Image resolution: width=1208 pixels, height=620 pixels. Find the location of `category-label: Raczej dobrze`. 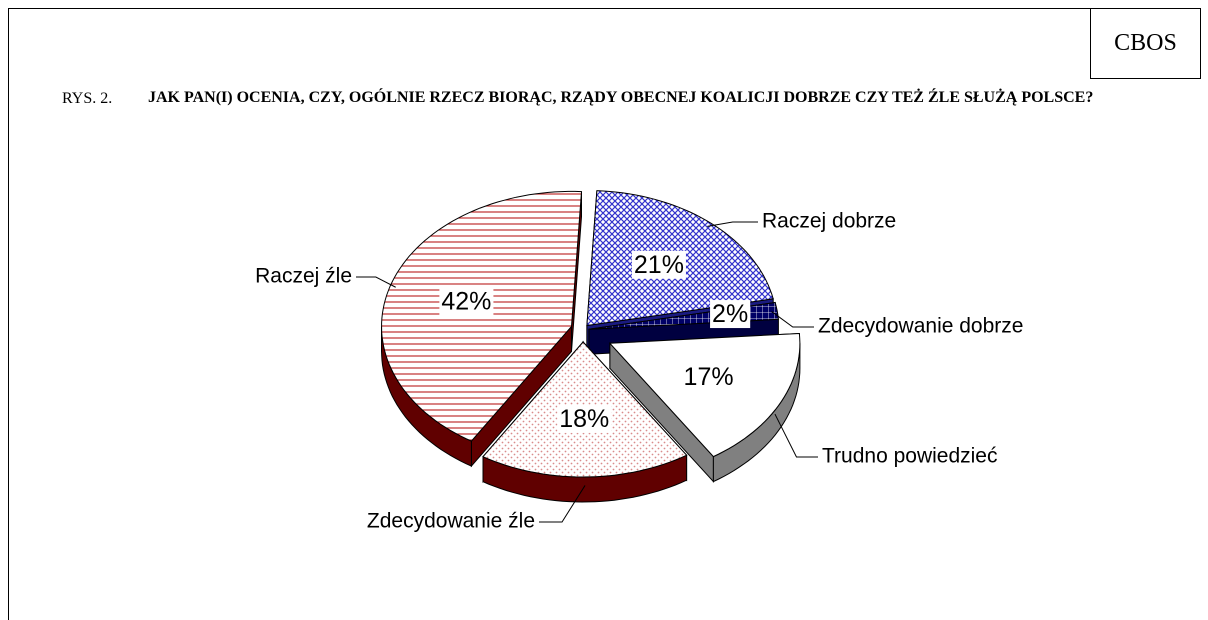

category-label: Raczej dobrze is located at coordinates (829, 221).